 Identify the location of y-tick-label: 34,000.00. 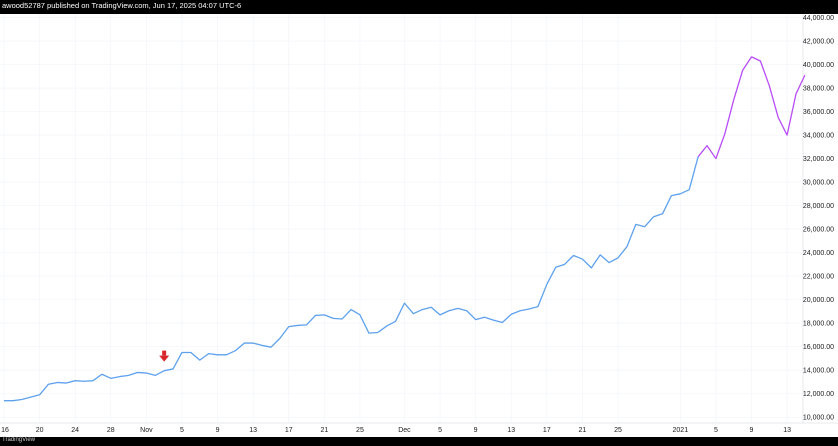
(818, 136).